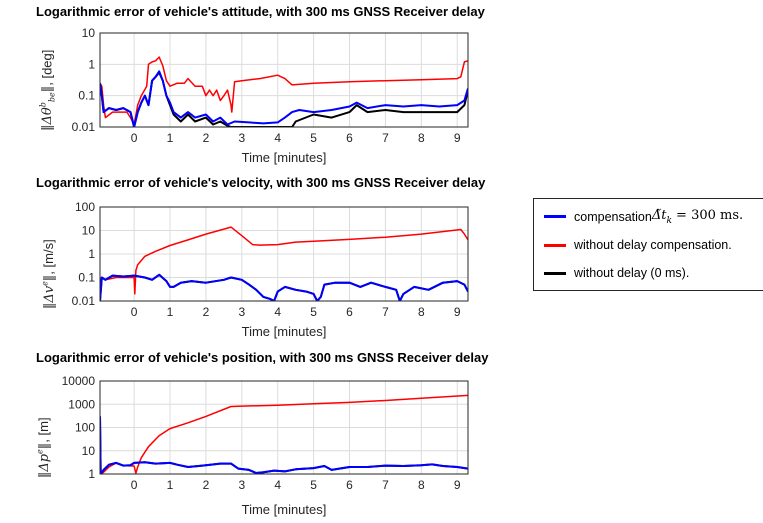  I want to click on position-axes: 0 1 2 3 4 5 6 7 8 9 1 10 100 1000 10000, so click(265, 433).